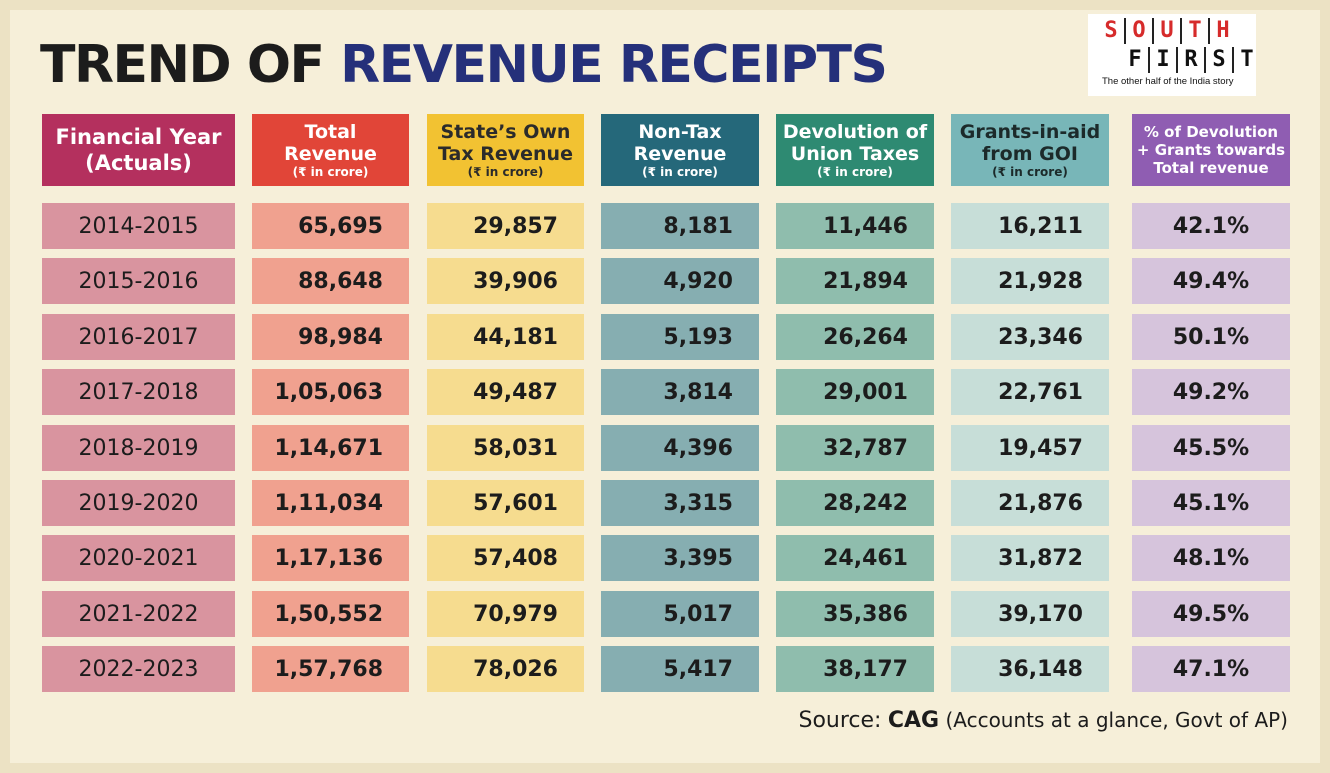  Describe the element at coordinates (505, 142) in the screenshot. I see `header-label: State’s Own Tax Revenue` at that location.